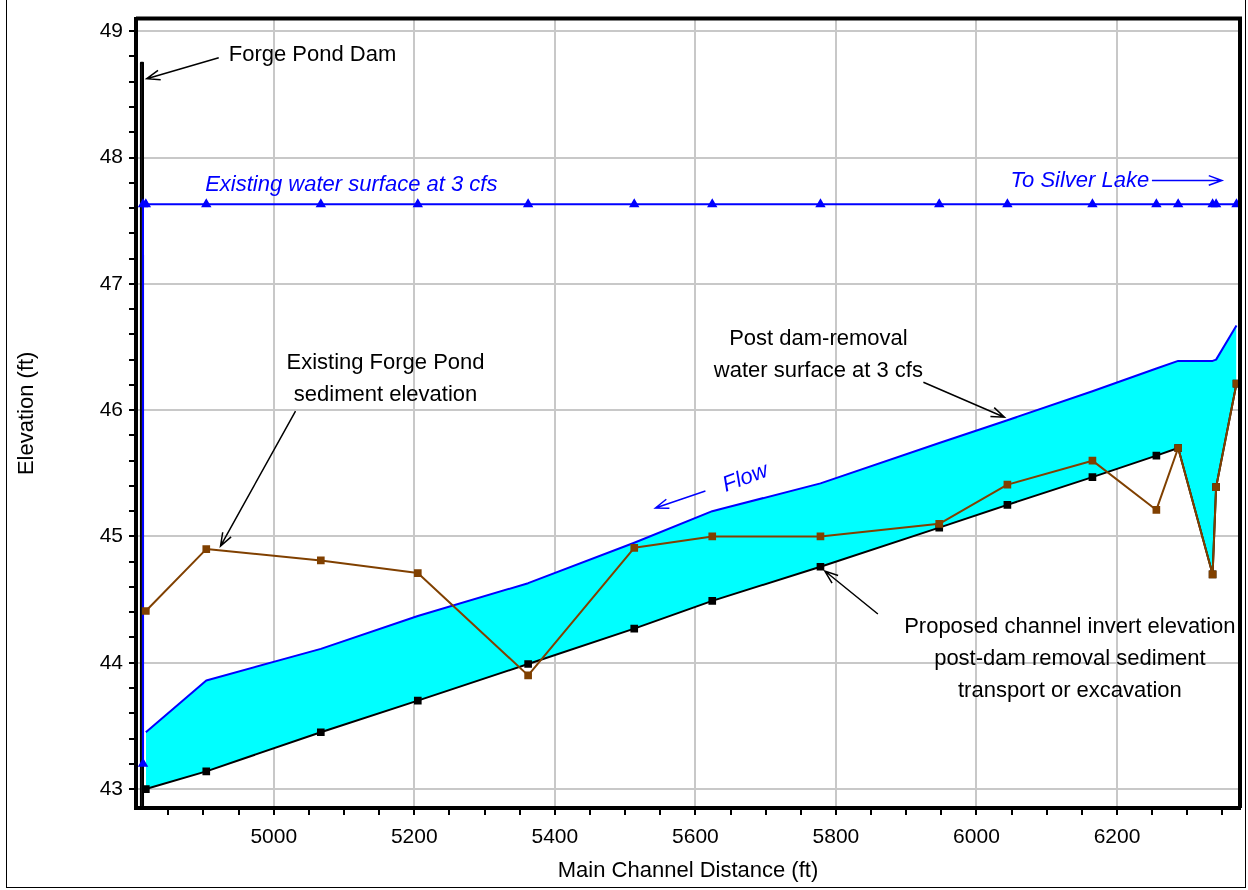  Describe the element at coordinates (746, 476) in the screenshot. I see `annotation: Flow` at that location.